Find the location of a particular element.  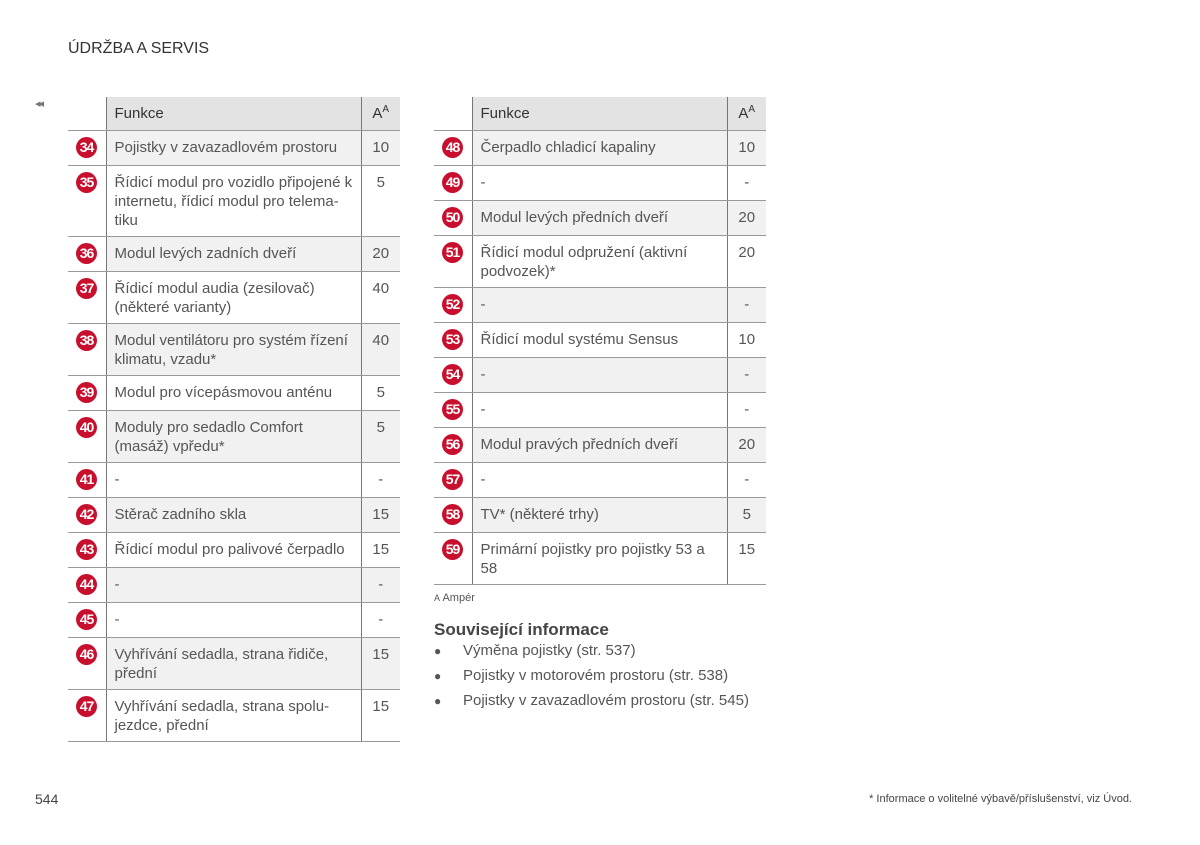

fuse-number-cell: 42 is located at coordinates (87, 515).